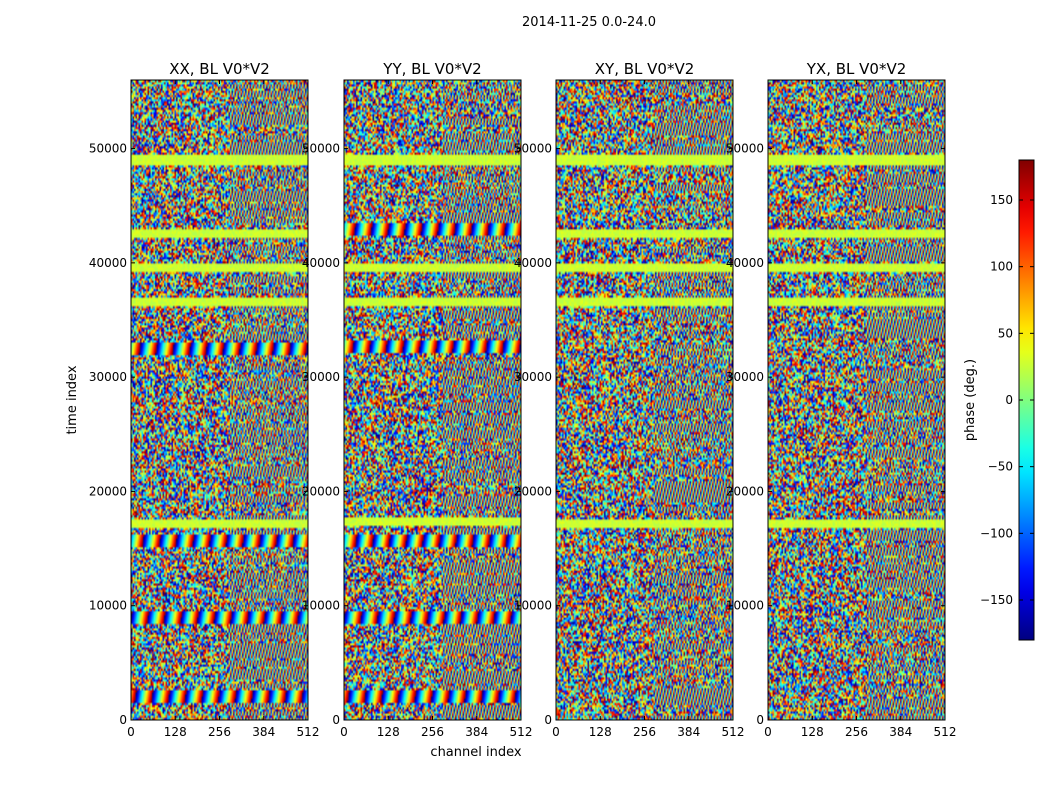  Describe the element at coordinates (1001, 267) in the screenshot. I see `colorbar-tick-label: 100` at that location.